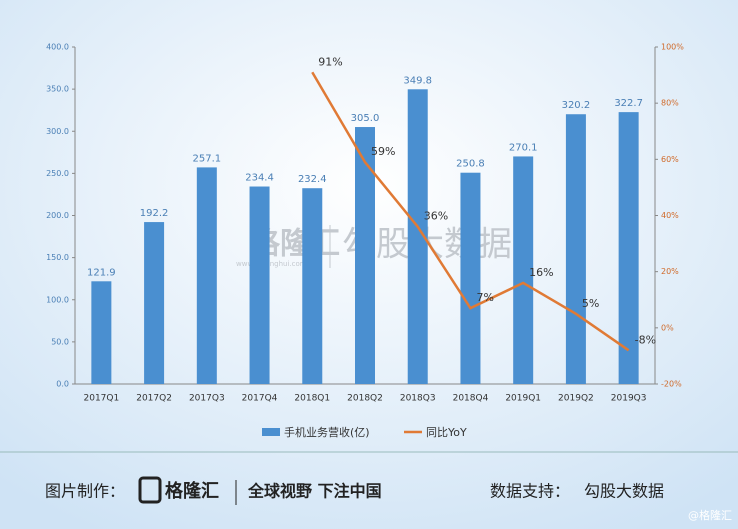 This screenshot has height=529, width=738. Describe the element at coordinates (523, 399) in the screenshot. I see `x-tick-label: 2019Q1` at that location.